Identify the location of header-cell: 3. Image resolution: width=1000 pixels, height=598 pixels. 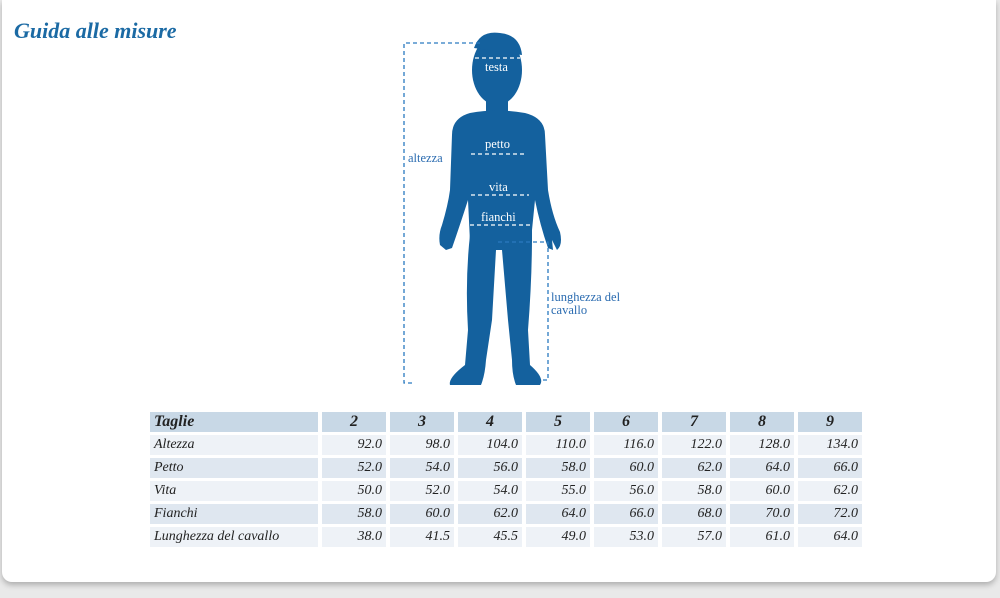
(422, 422).